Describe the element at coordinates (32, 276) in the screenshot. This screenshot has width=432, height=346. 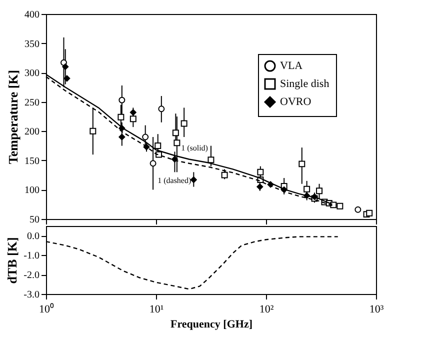
I see `y-tick-label: -2.0` at that location.